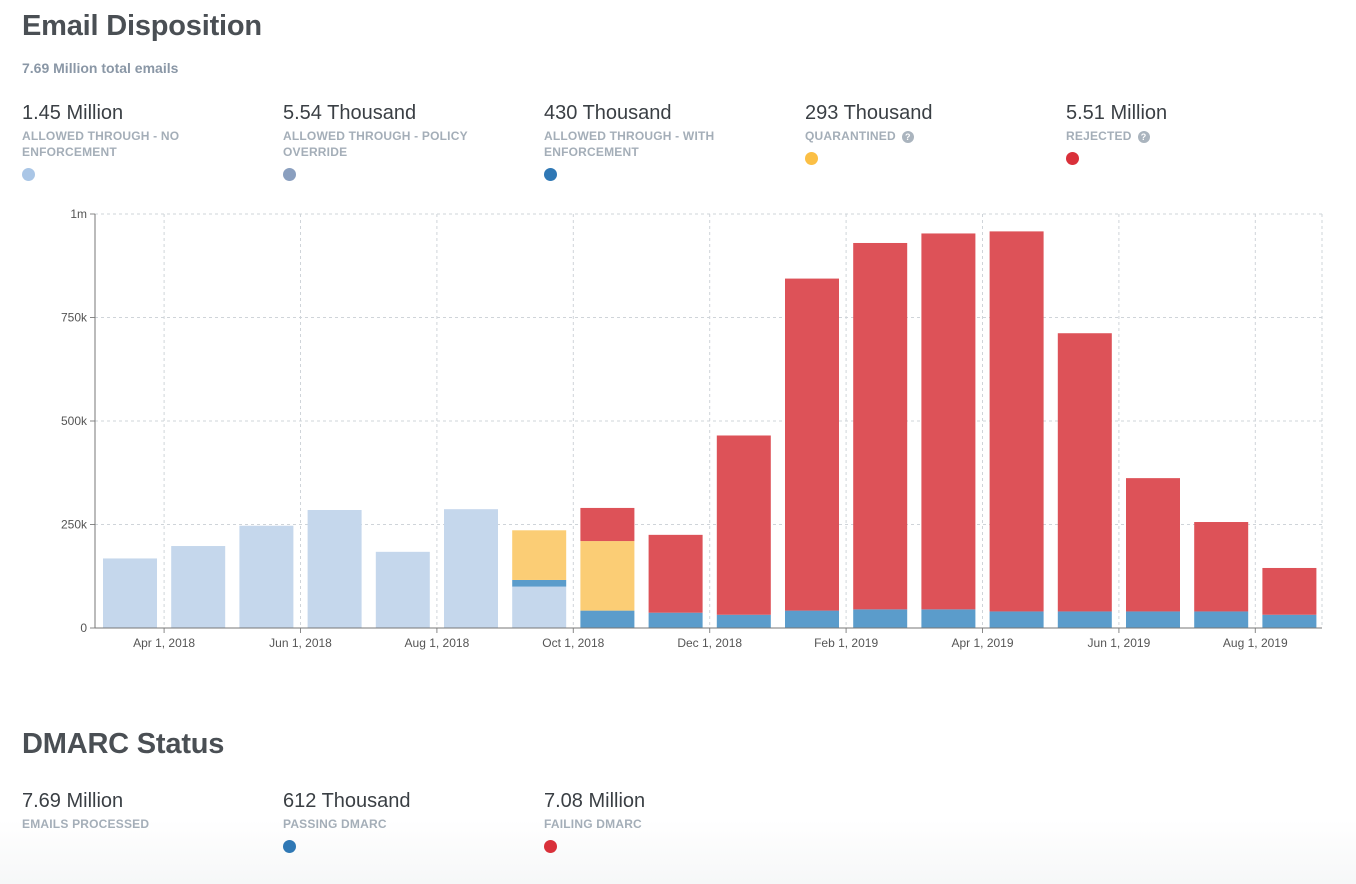  I want to click on stat-label: REJECTED?, so click(1181, 136).